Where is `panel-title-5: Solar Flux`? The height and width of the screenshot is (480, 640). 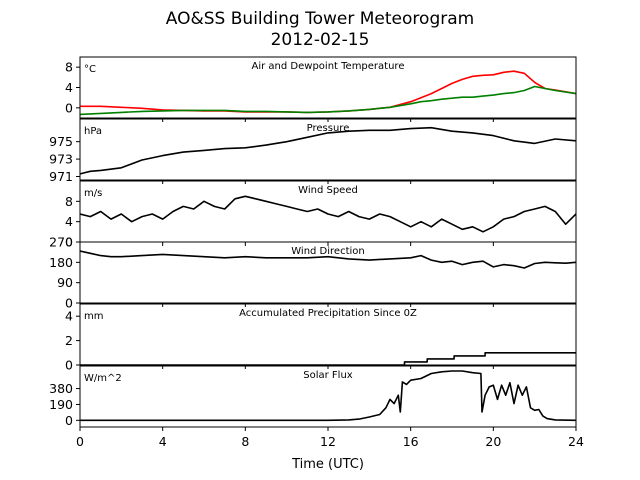 panel-title-5: Solar Flux is located at coordinates (328, 375).